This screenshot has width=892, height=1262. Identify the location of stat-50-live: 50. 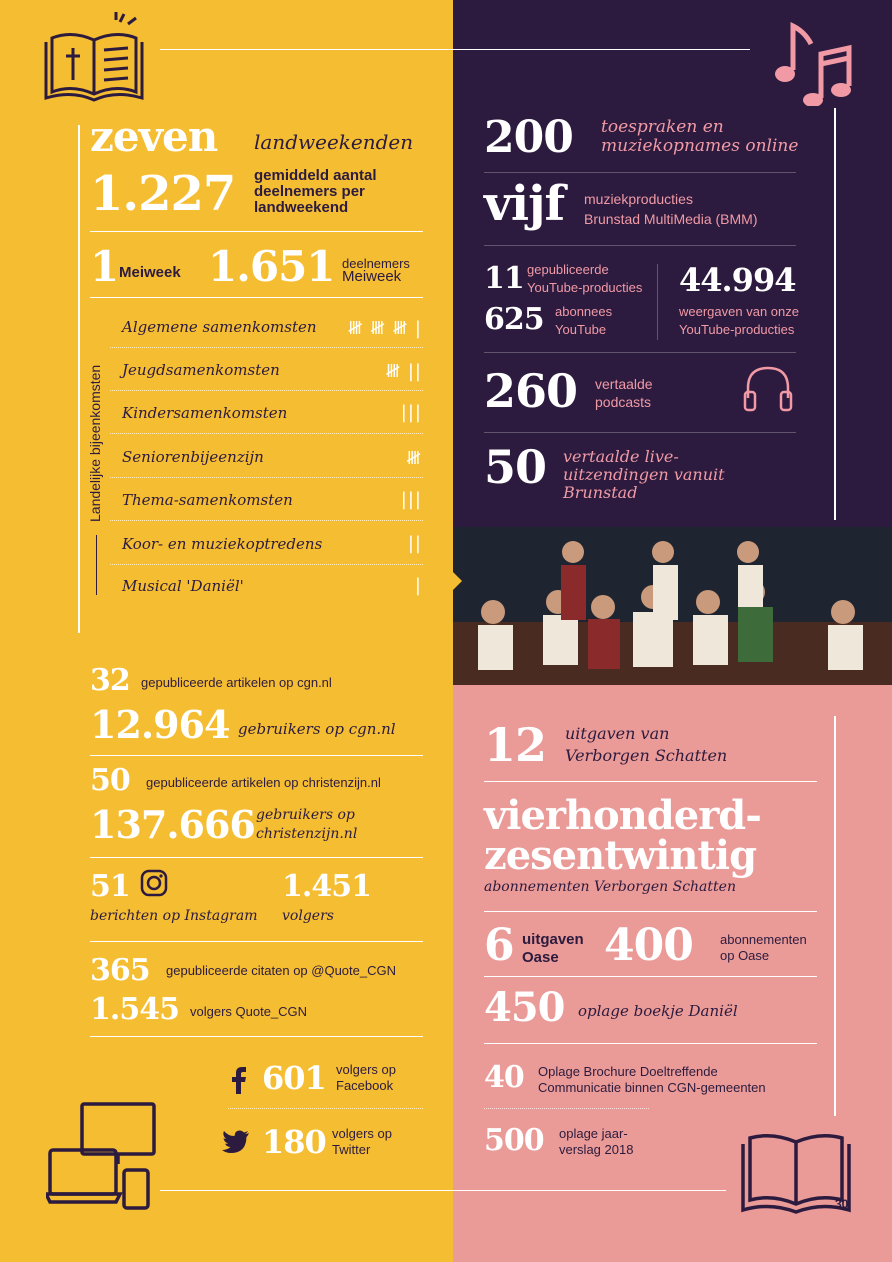
(515, 467).